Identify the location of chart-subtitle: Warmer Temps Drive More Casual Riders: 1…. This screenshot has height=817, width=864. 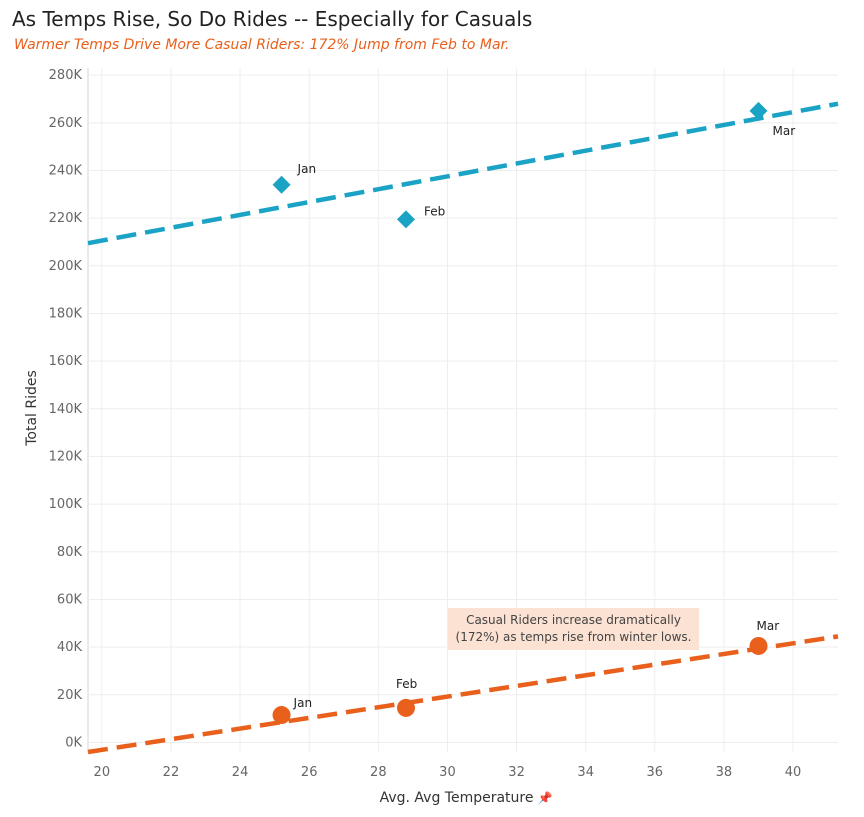
(262, 45).